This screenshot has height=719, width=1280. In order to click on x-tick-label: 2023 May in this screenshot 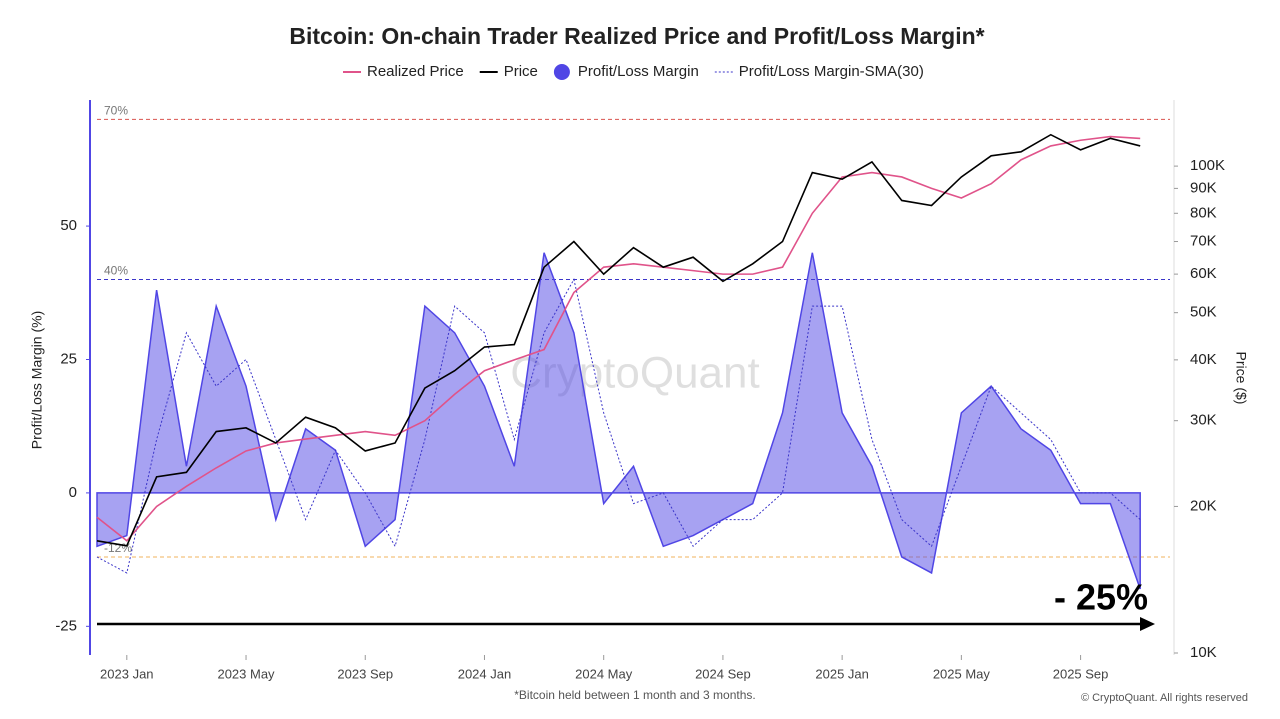, I will do `click(246, 673)`.